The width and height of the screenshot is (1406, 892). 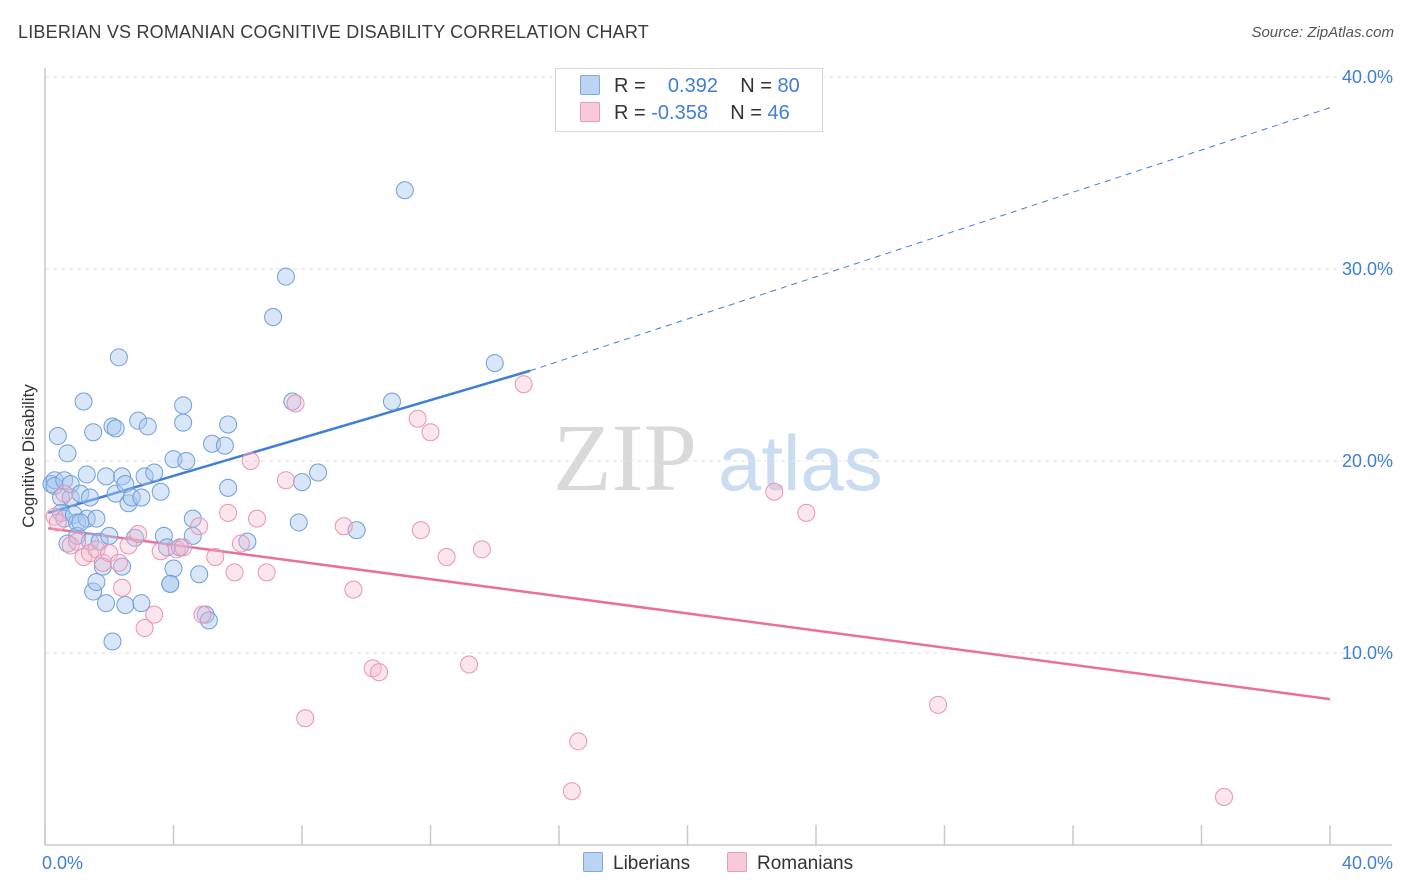 What do you see at coordinates (800, 463) in the screenshot?
I see `watermark-atlas: atlas` at bounding box center [800, 463].